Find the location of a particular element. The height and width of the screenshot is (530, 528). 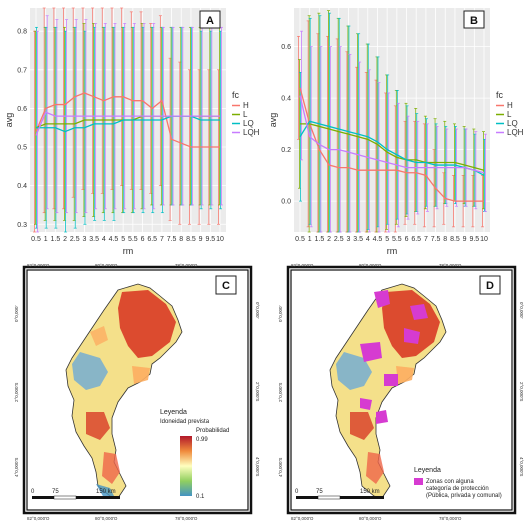

map-coord-bottom-3: 78°0,000'O is located at coordinates (186, 518).